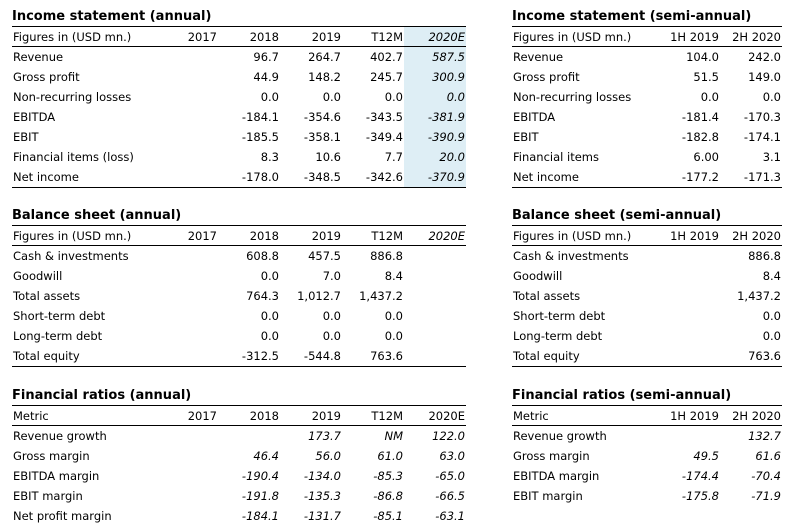  What do you see at coordinates (762, 117) in the screenshot?
I see `table-cell: -170.3` at bounding box center [762, 117].